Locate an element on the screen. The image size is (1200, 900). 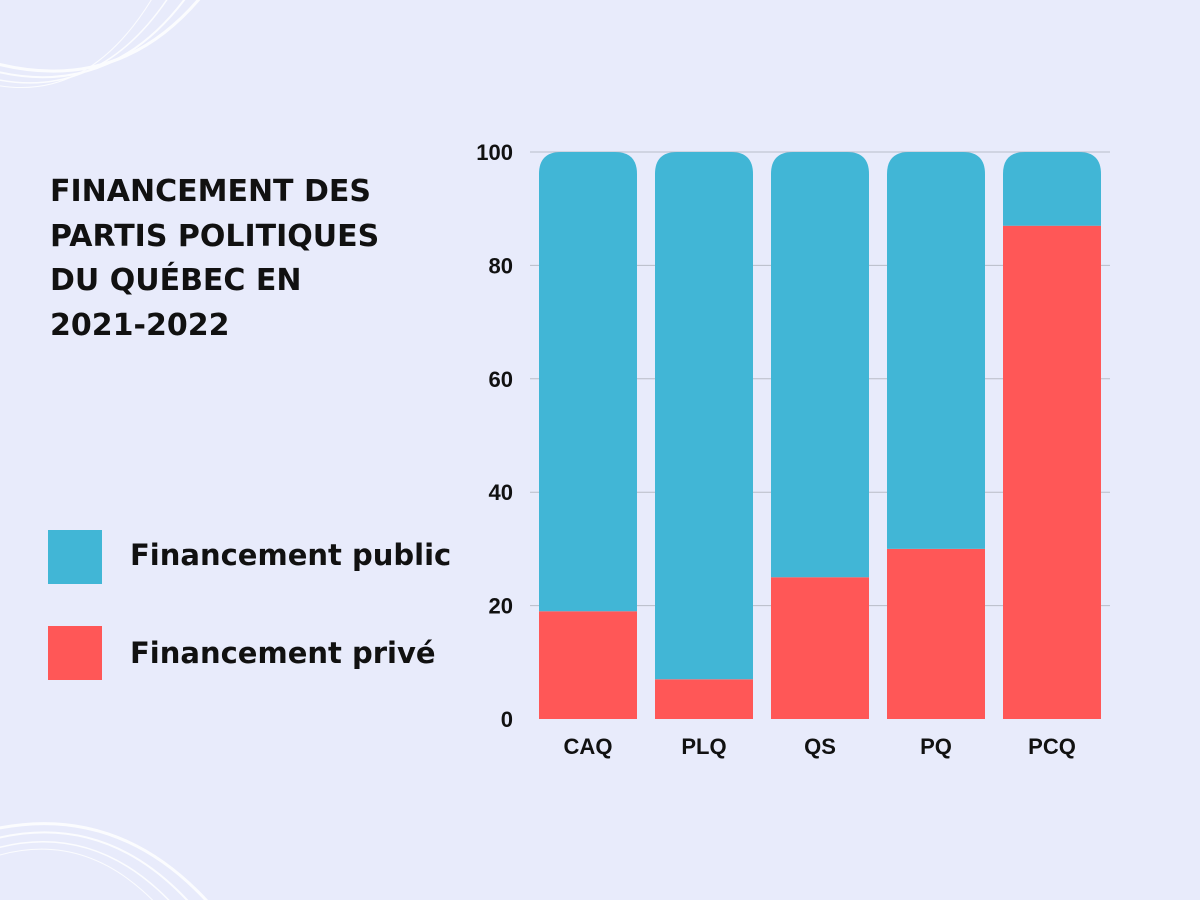
bar-public-pcq is located at coordinates (1052, 189).